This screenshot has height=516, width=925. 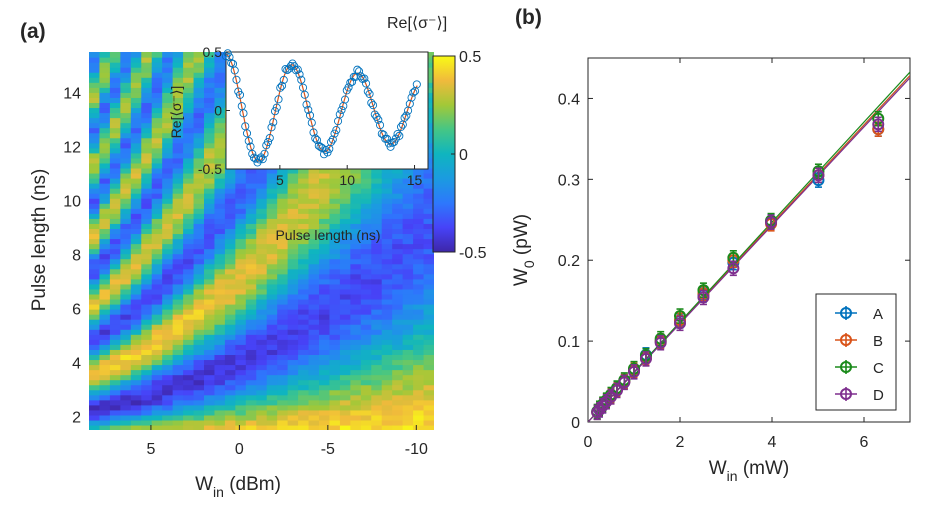 I want to click on heatmap-y-tick-label: 14, so click(x=72, y=94).